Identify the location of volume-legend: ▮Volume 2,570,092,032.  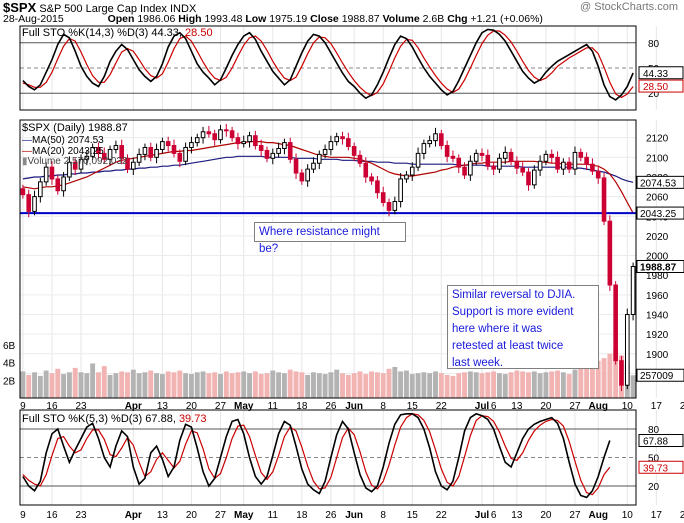
(75, 161).